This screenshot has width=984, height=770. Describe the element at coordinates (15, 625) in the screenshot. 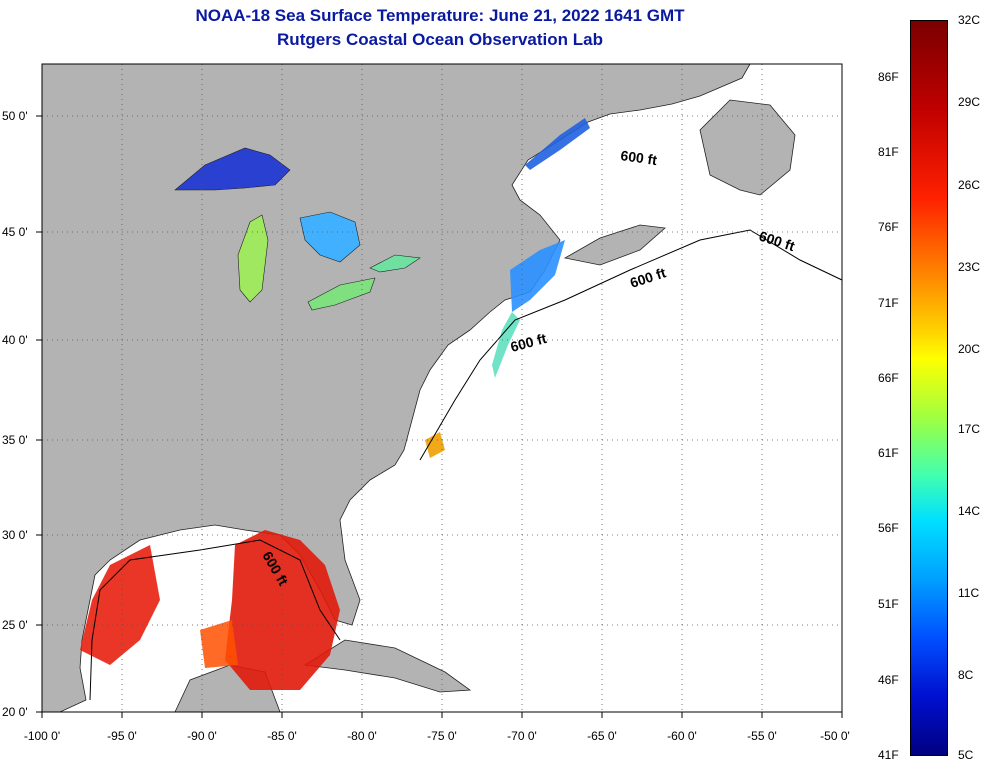

I see `lat-label-25: 25 0'` at that location.